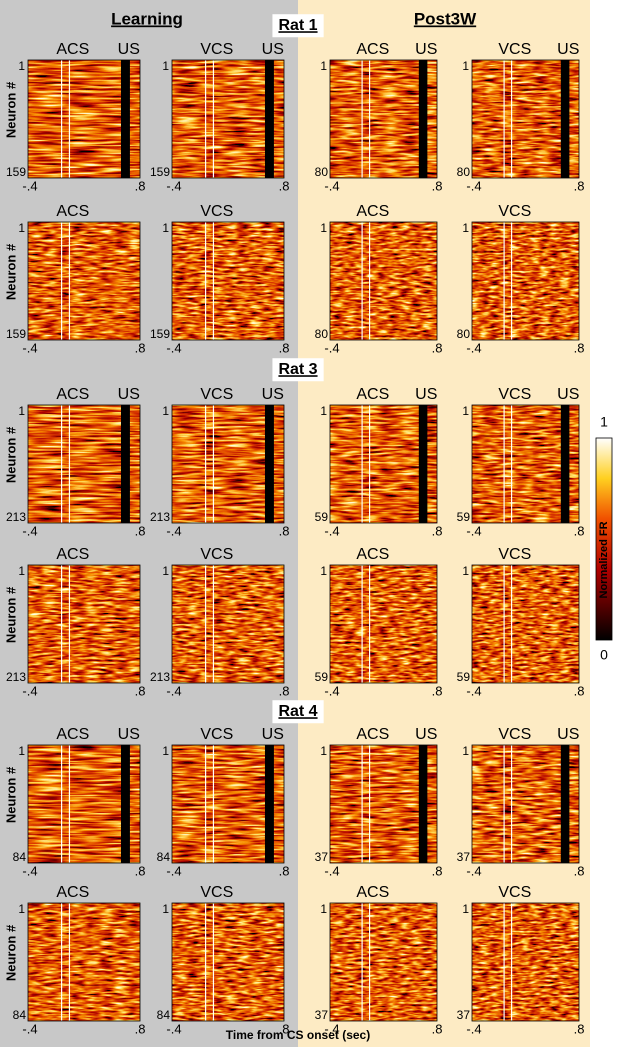  What do you see at coordinates (604, 655) in the screenshot?
I see `colorbar-bottom: 0` at bounding box center [604, 655].